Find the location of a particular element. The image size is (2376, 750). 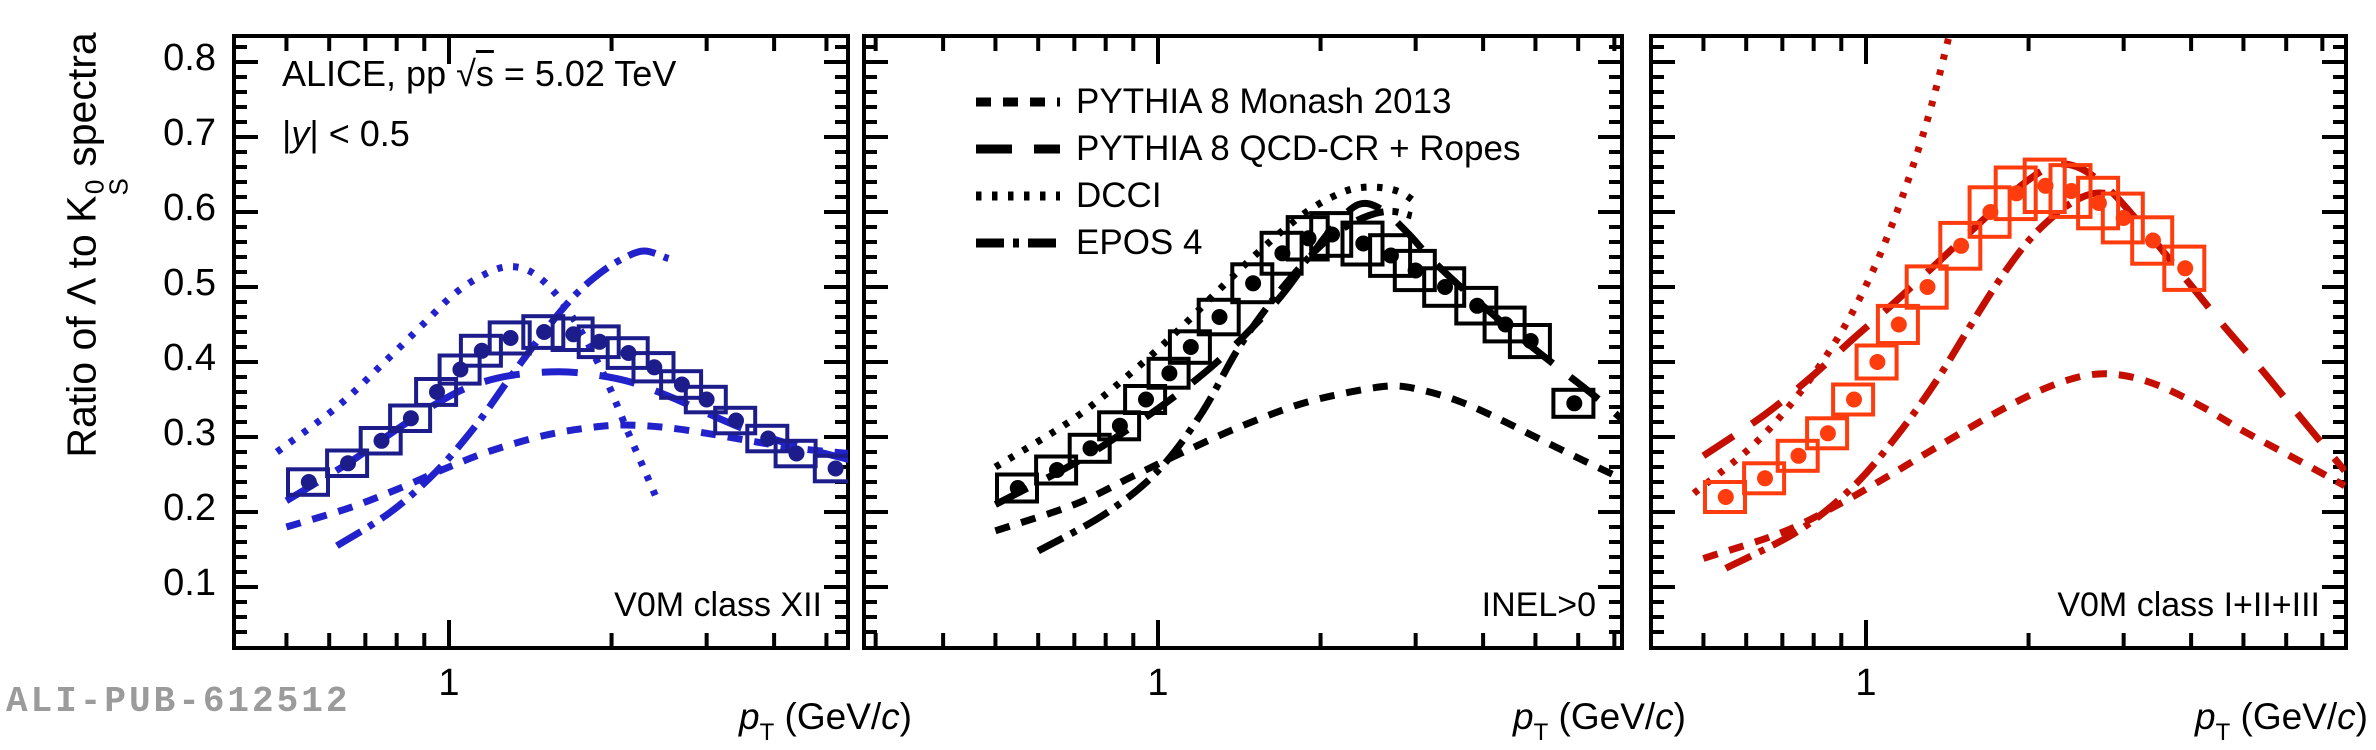

y-axis-title-suffix: spectra is located at coordinates (81, 105).